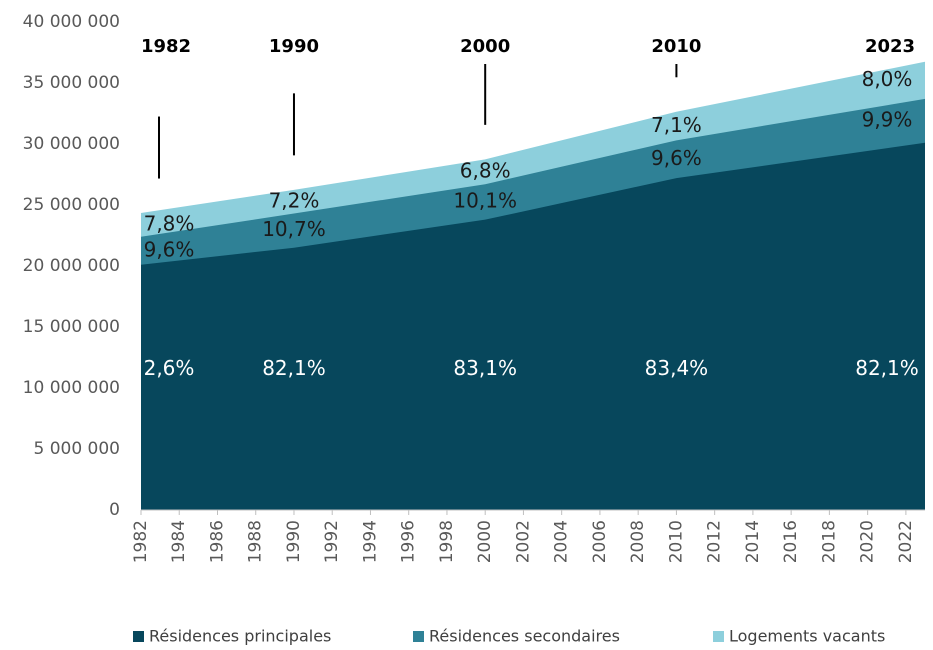  I want to click on x-tick-label: 2002, so click(523, 541).